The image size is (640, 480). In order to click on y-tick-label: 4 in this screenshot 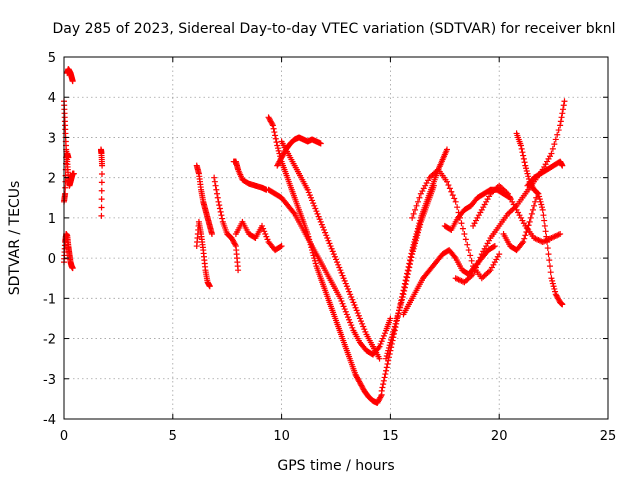, I will do `click(52, 98)`.